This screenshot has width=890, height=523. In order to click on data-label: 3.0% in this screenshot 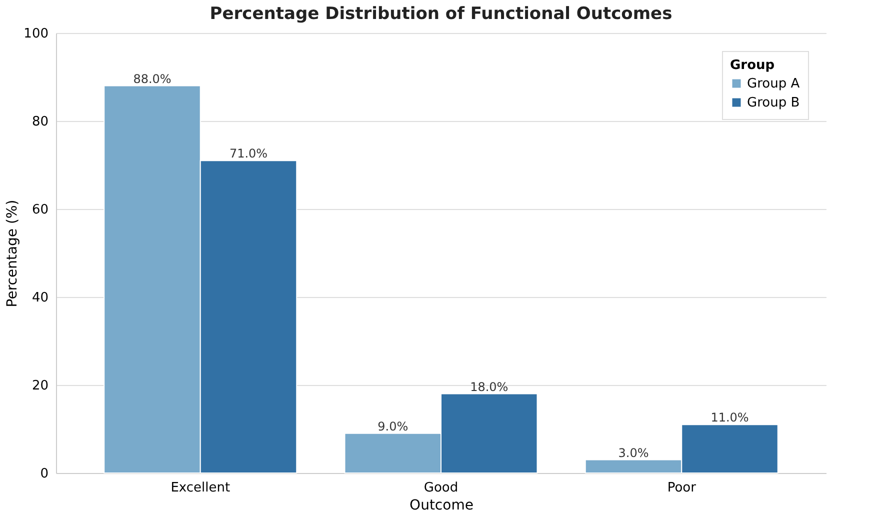, I will do `click(633, 453)`.